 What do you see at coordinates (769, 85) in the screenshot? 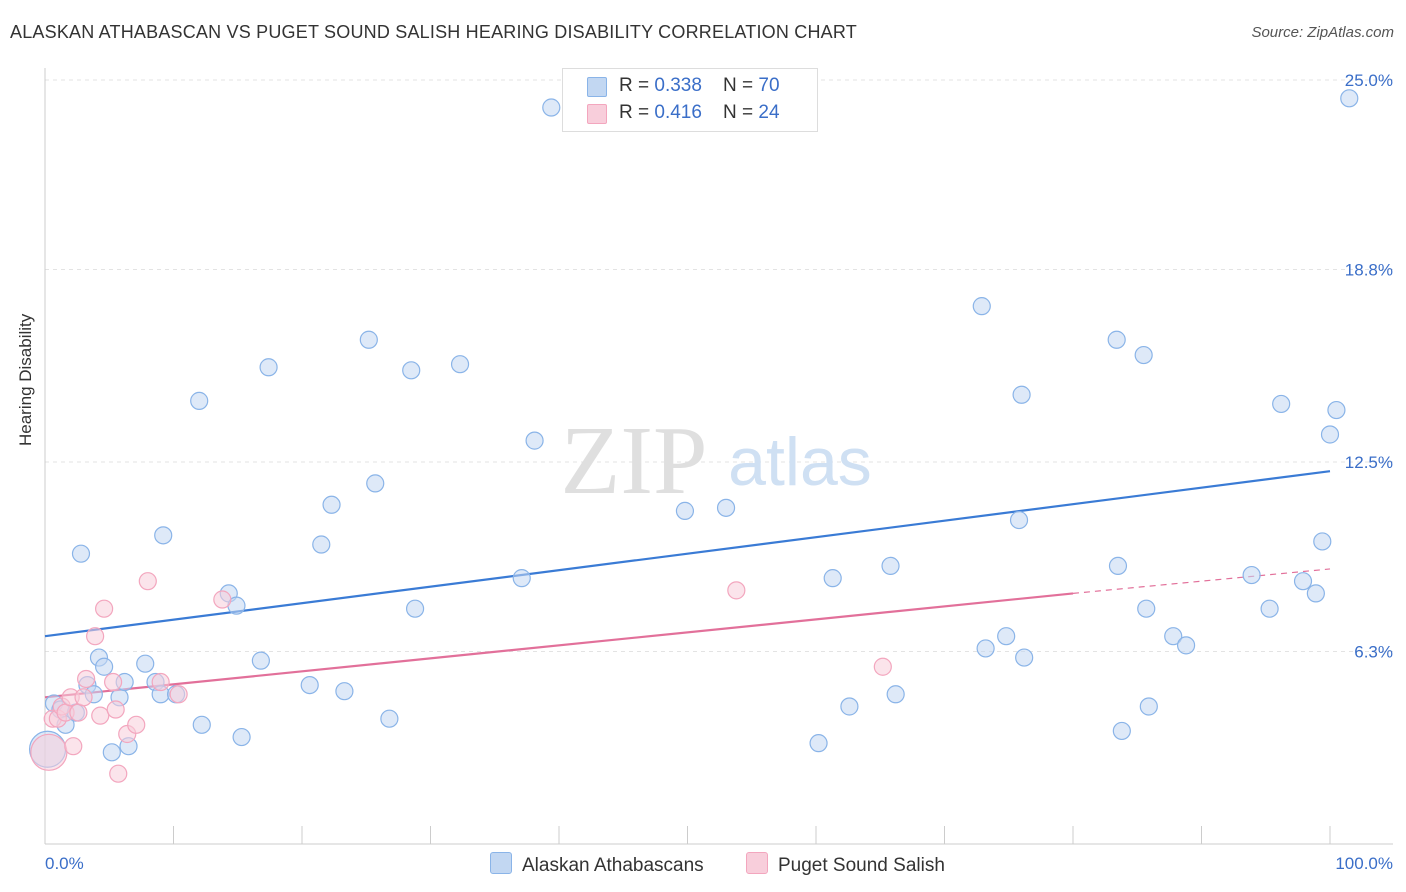
I see `legend-n-value: 70` at bounding box center [769, 85].